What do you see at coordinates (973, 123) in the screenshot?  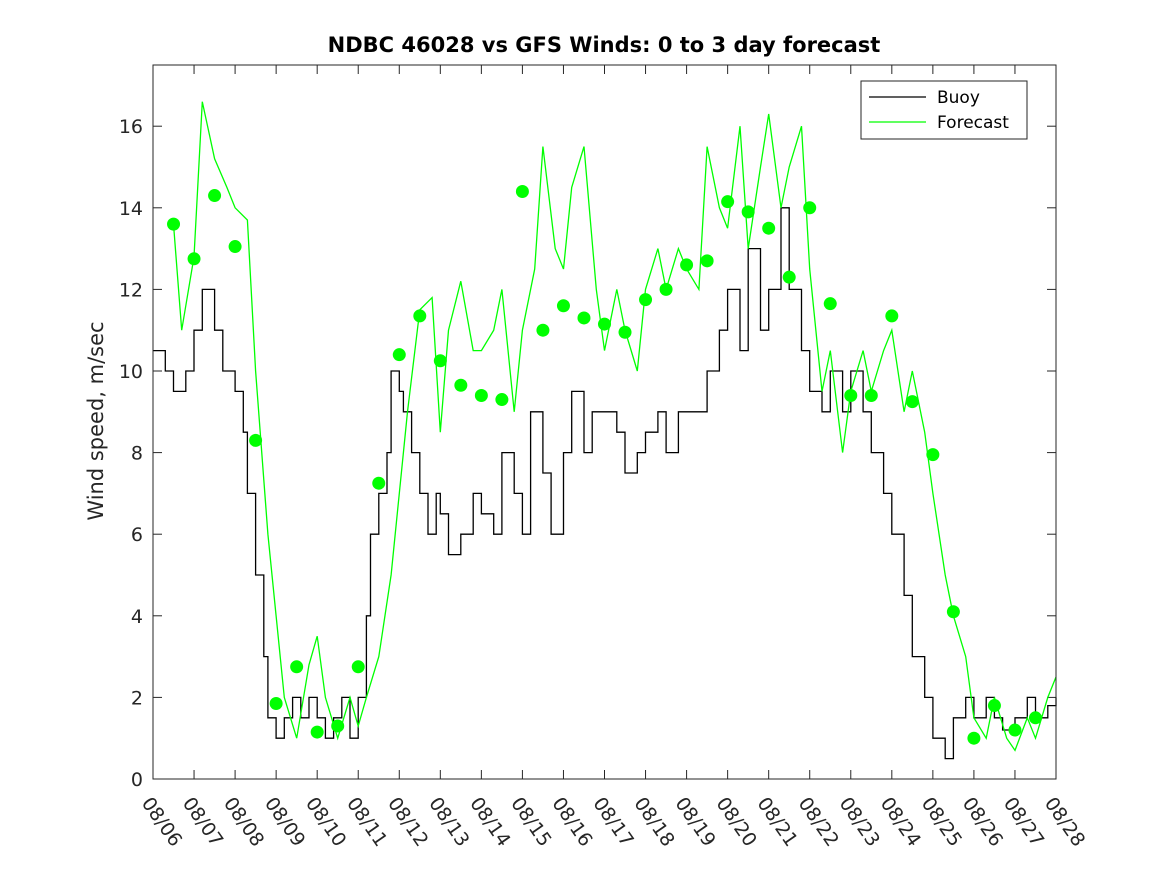 I see `legend-forecast-label: Forecast` at bounding box center [973, 123].